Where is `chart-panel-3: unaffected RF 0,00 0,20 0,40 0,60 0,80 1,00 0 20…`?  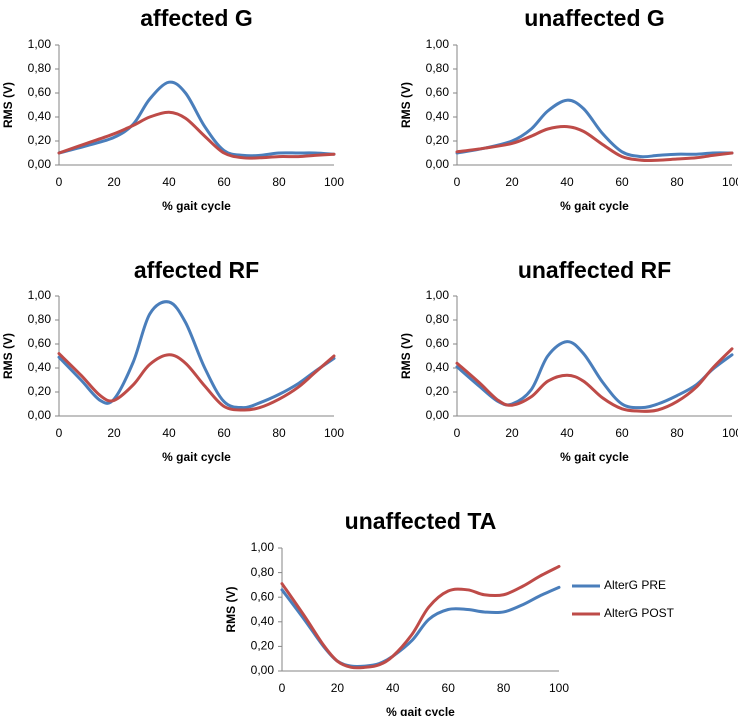
chart-panel-3: unaffected RF 0,00 0,20 0,40 0,60 0,80 1,00 0 20… is located at coordinates (568, 360).